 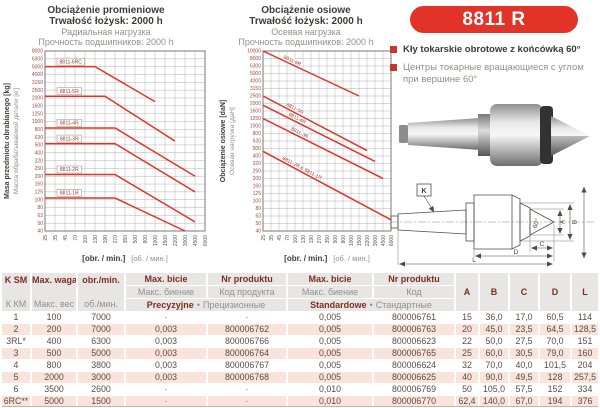 I want to click on col-header-product-no-standard: Nr produktu, so click(x=414, y=279).